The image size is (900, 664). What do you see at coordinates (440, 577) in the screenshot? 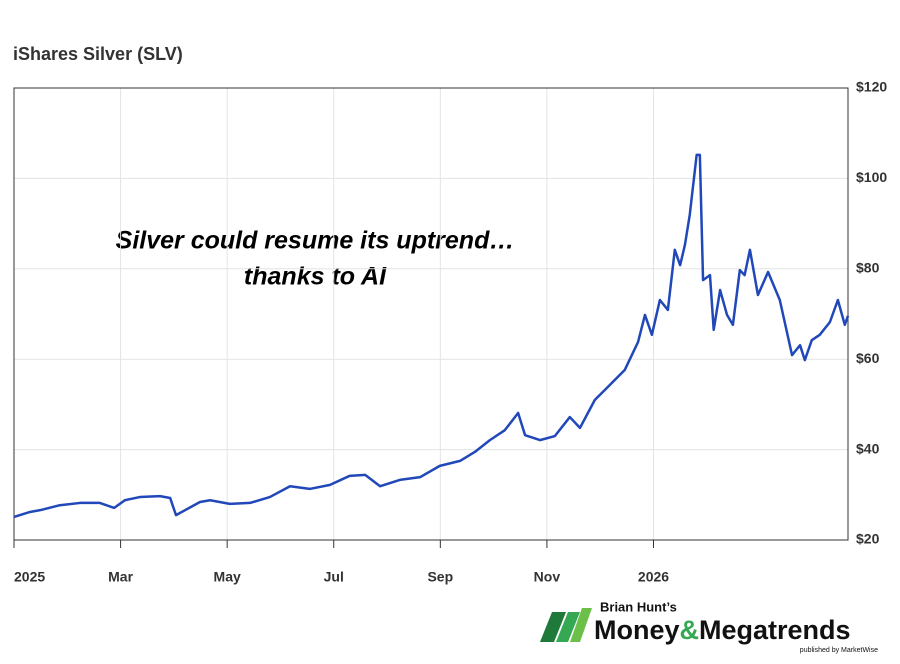
I see `x-tick-label: Sep` at bounding box center [440, 577].